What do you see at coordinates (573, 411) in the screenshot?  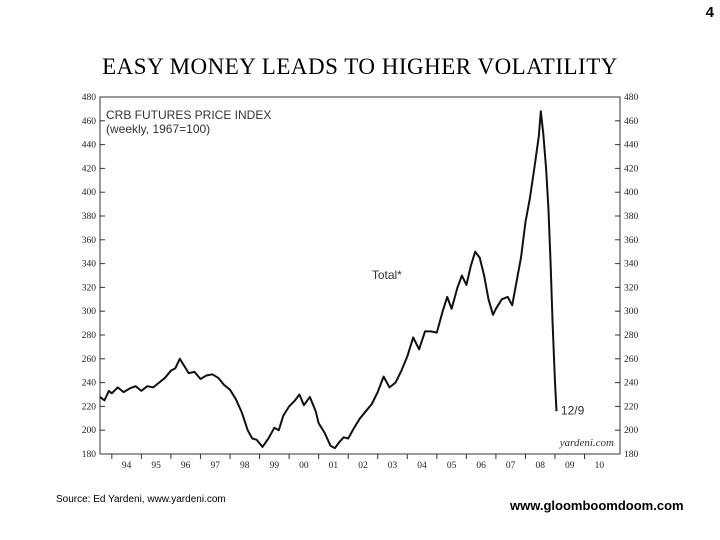 I see `annotation-label: 12/9` at bounding box center [573, 411].